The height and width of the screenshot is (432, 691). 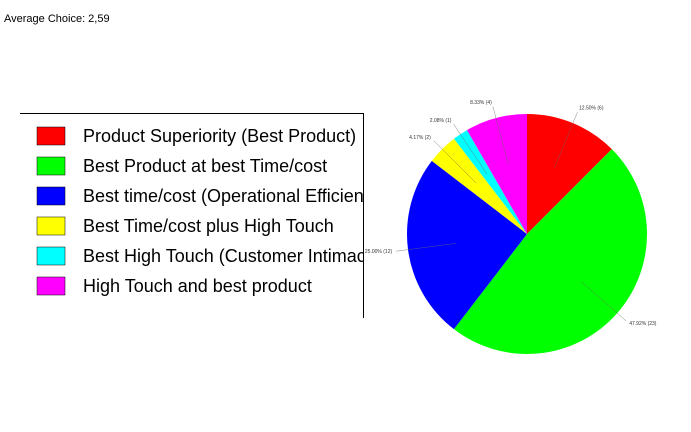 What do you see at coordinates (481, 103) in the screenshot?
I see `slice-label: 8.33% (4)` at bounding box center [481, 103].